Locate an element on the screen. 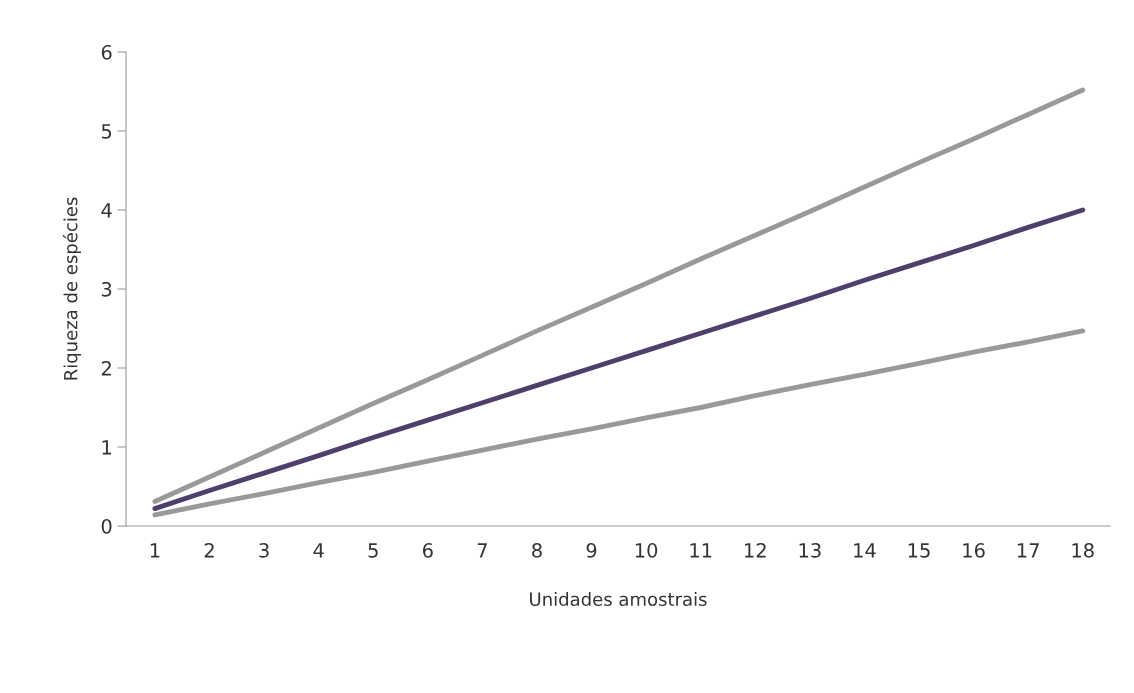 This screenshot has height=693, width=1134. x-tick-label: 16 is located at coordinates (974, 550).